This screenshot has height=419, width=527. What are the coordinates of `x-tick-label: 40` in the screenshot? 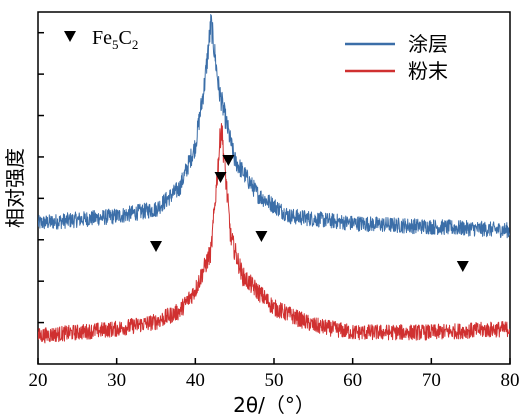 It's located at (195, 380).